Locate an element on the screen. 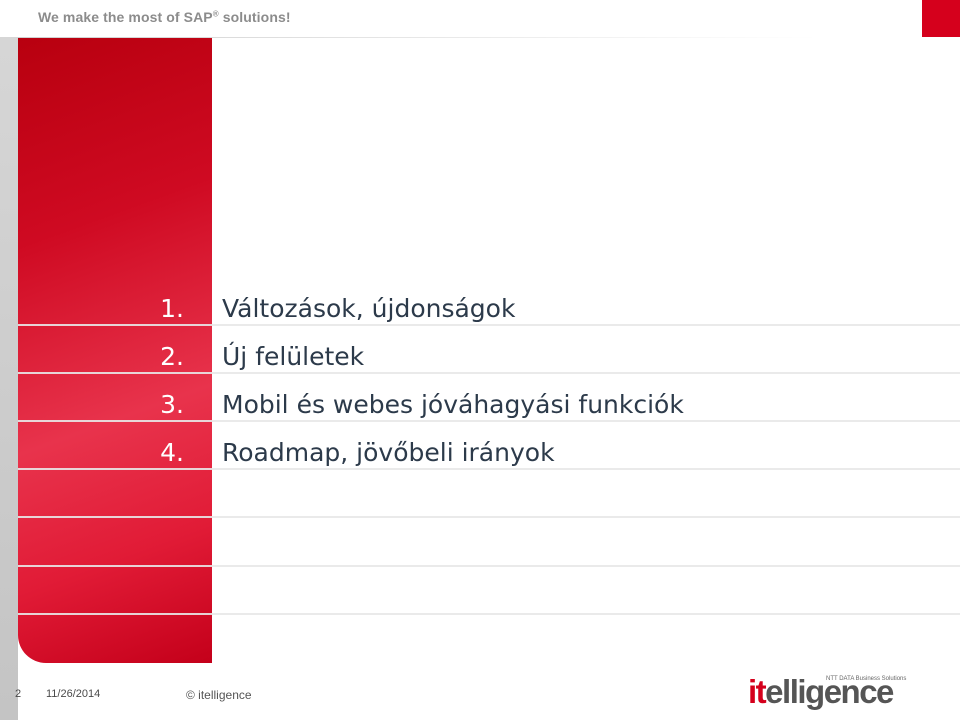 The height and width of the screenshot is (720, 960). slide-page-number: 2 is located at coordinates (18, 694).